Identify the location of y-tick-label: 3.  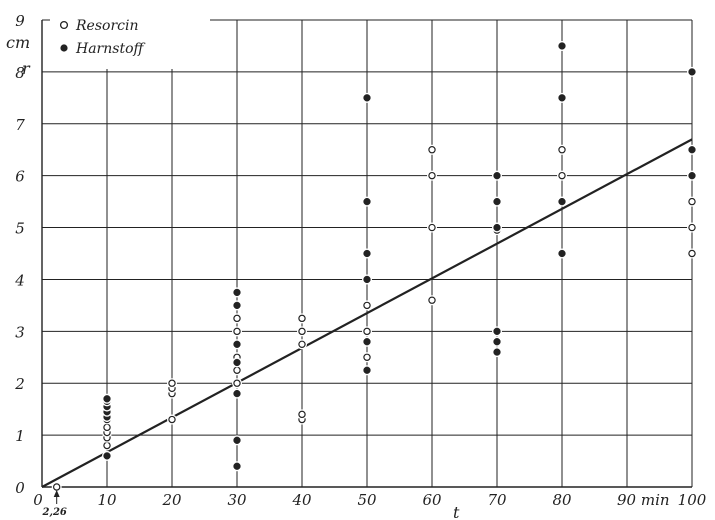
(20, 332).